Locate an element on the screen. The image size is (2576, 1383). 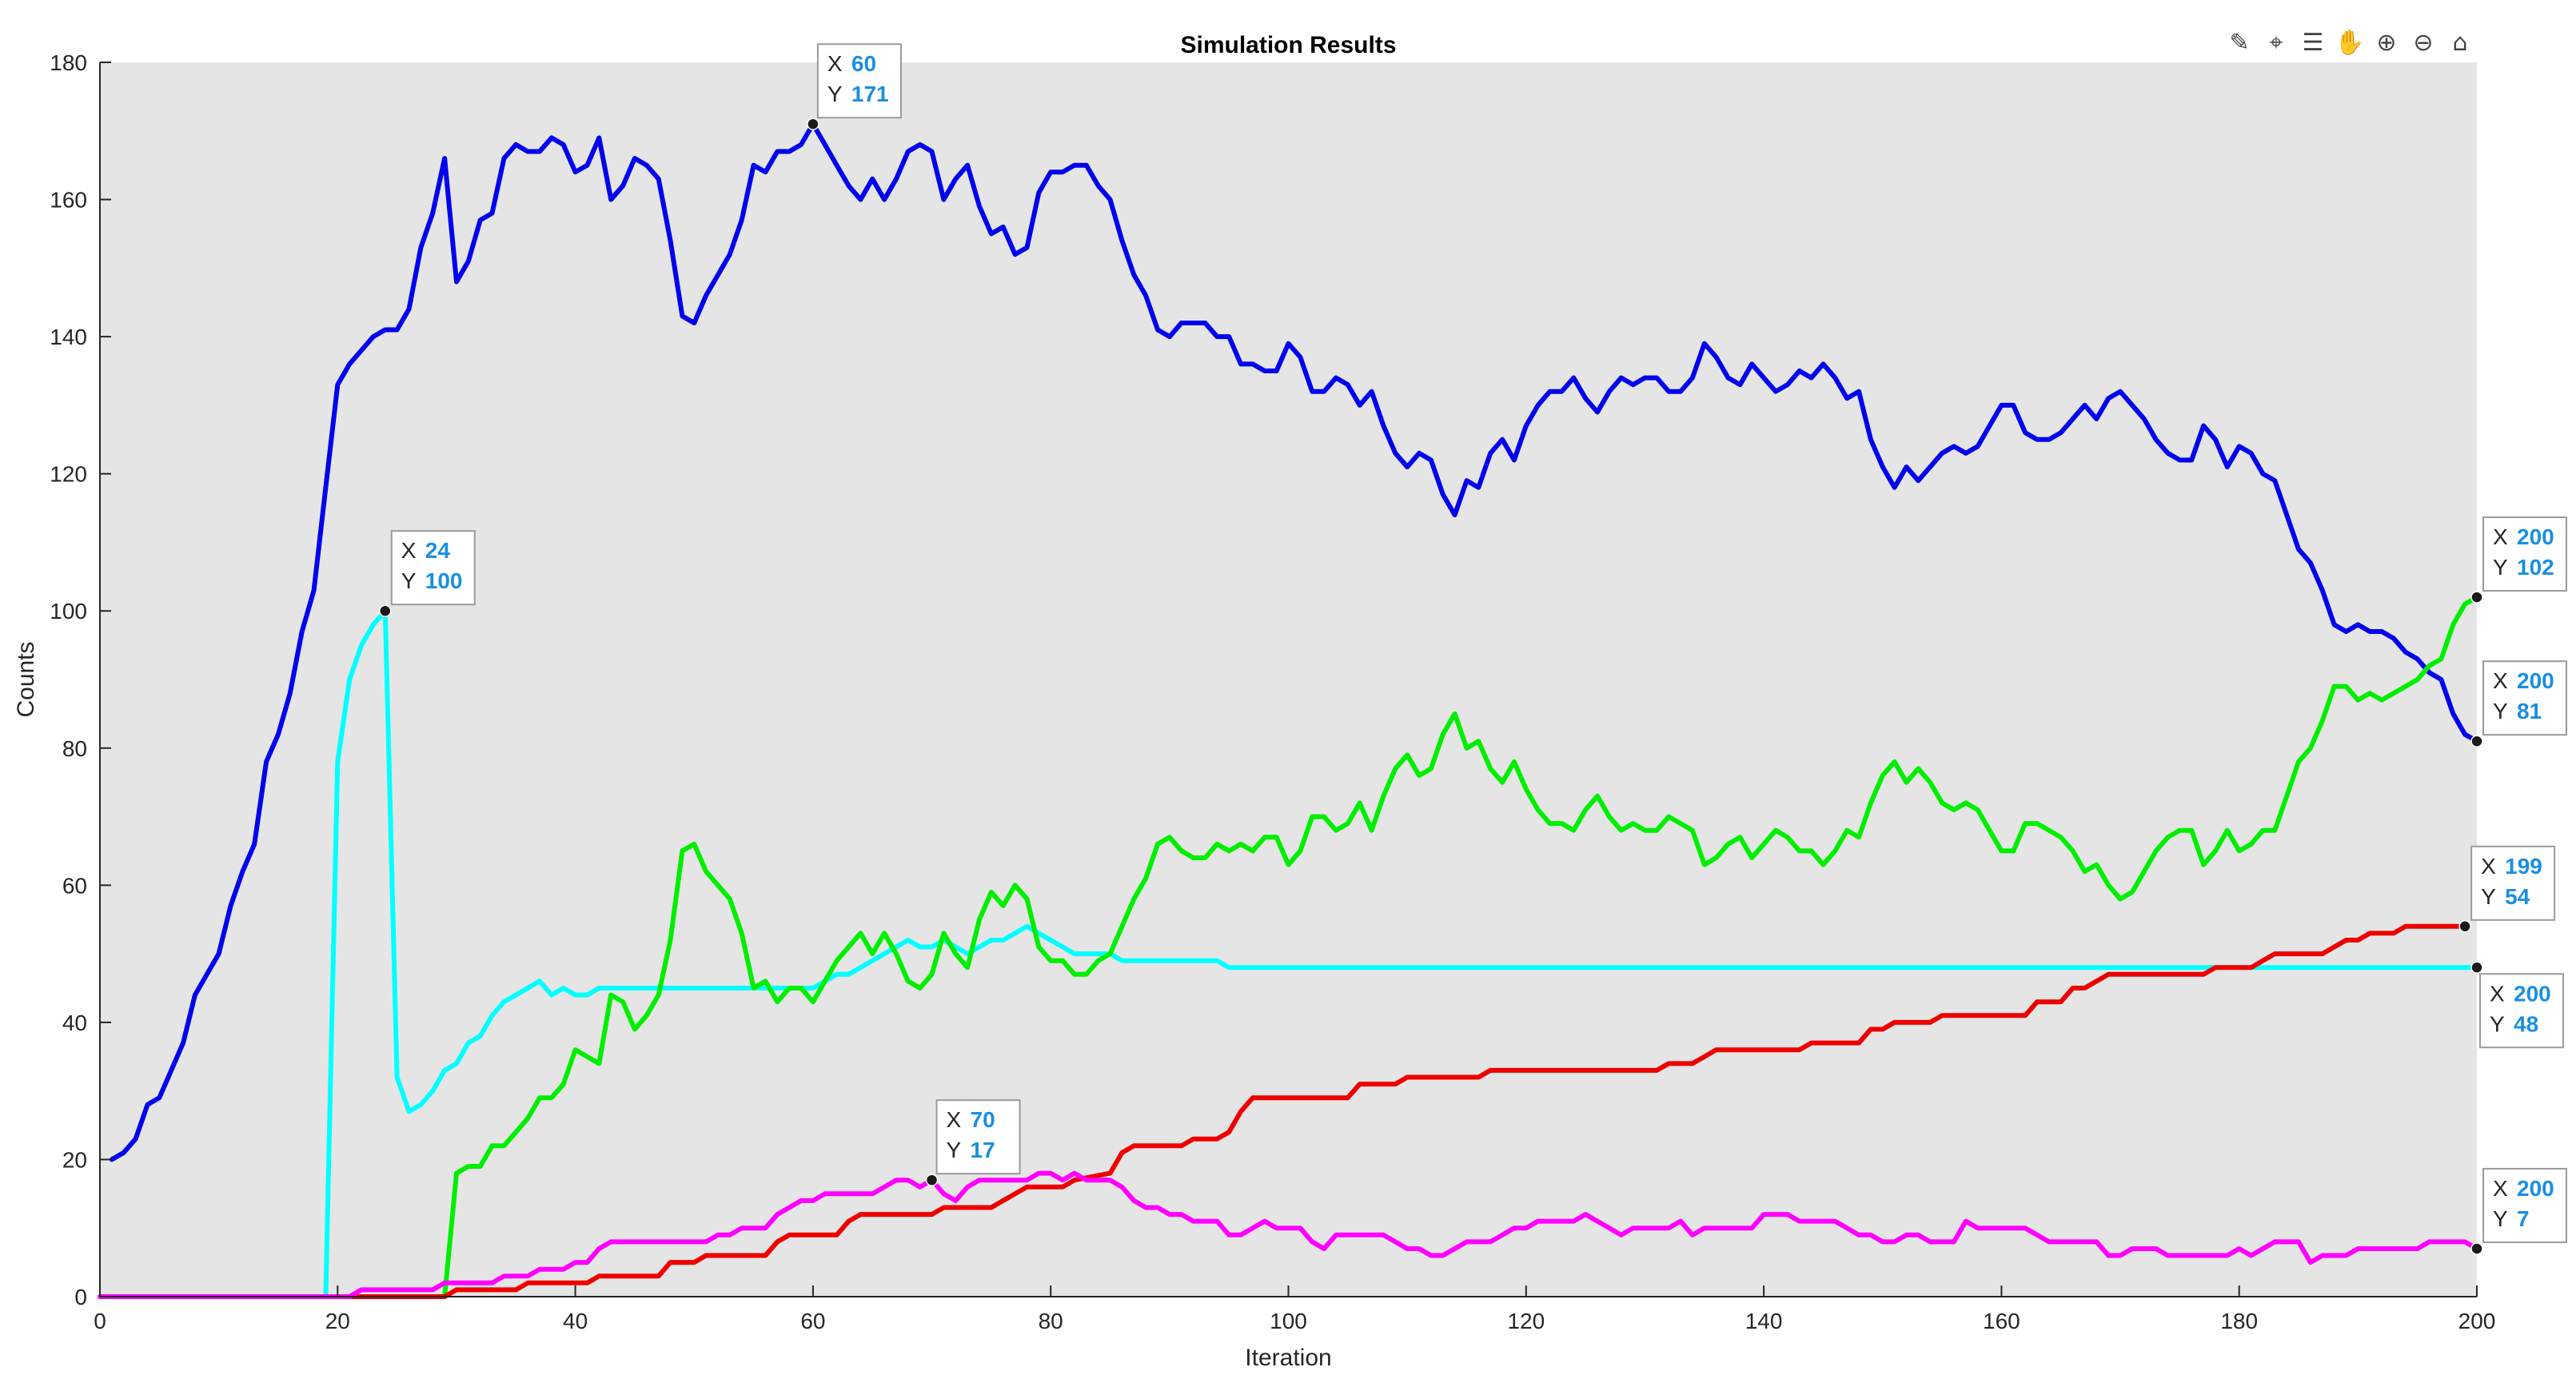
y-axis-label: Counts is located at coordinates (26, 679).